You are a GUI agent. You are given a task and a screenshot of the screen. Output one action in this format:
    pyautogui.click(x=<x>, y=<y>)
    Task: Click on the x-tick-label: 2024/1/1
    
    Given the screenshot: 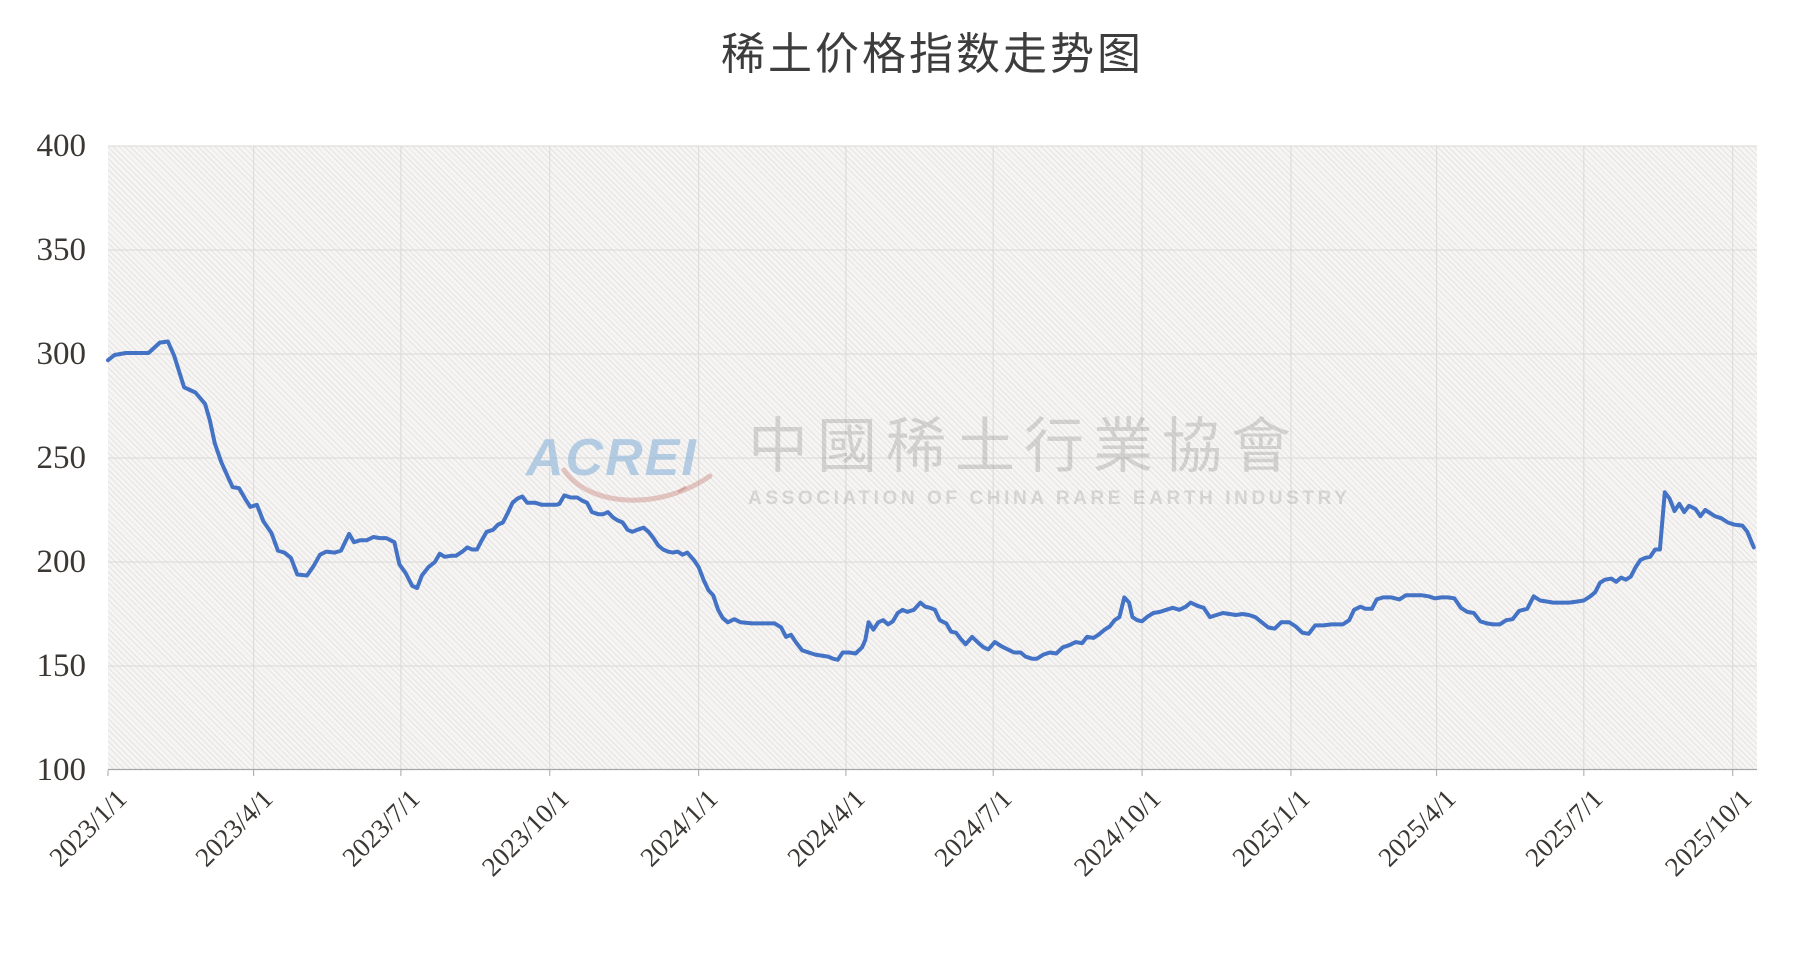 What is the action you would take?
    pyautogui.click(x=679, y=828)
    